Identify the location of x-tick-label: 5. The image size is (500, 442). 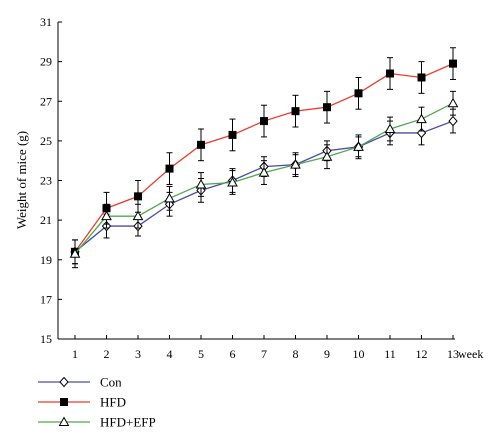
(201, 354).